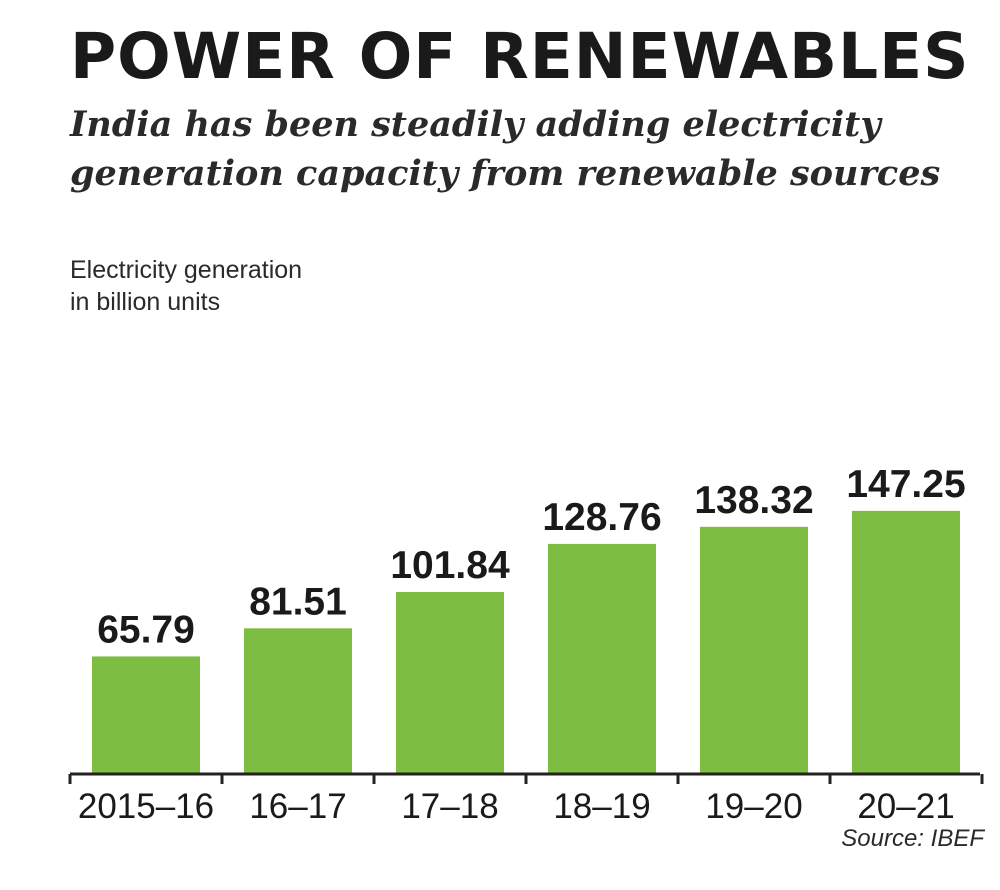 The height and width of the screenshot is (890, 1000). I want to click on bar-value-label-4: 138.32, so click(753, 500).